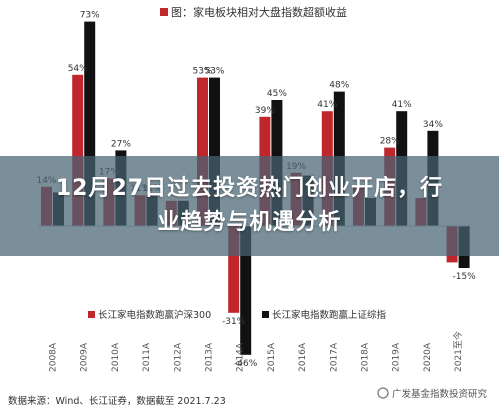  I want to click on bar-label-2017A-series-1: 48%, so click(339, 86).